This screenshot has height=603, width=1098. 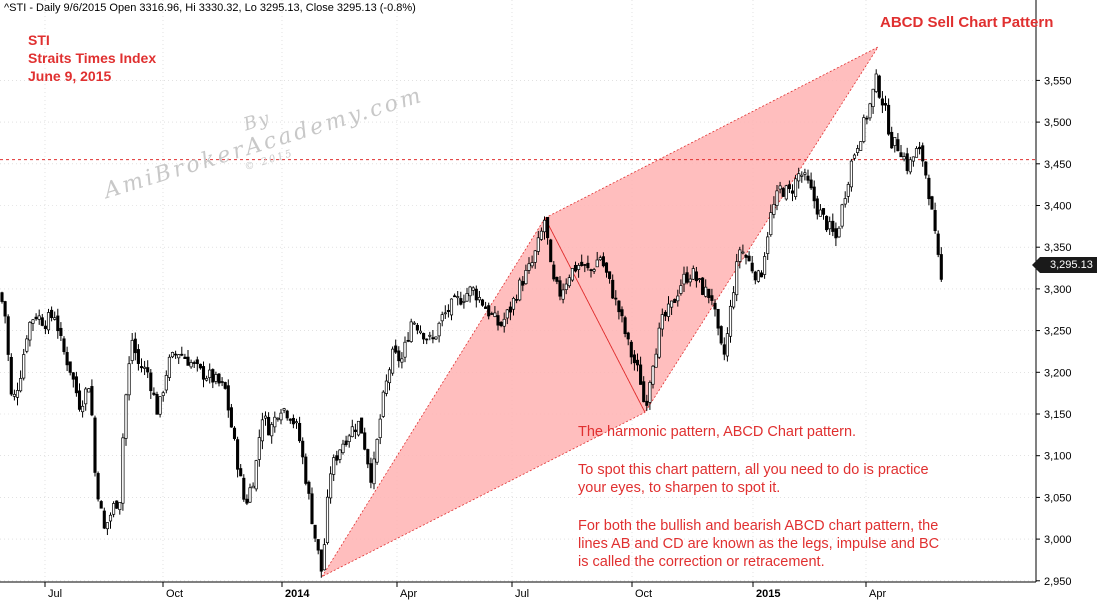 What do you see at coordinates (643, 594) in the screenshot?
I see `x-tick-label: Oct` at bounding box center [643, 594].